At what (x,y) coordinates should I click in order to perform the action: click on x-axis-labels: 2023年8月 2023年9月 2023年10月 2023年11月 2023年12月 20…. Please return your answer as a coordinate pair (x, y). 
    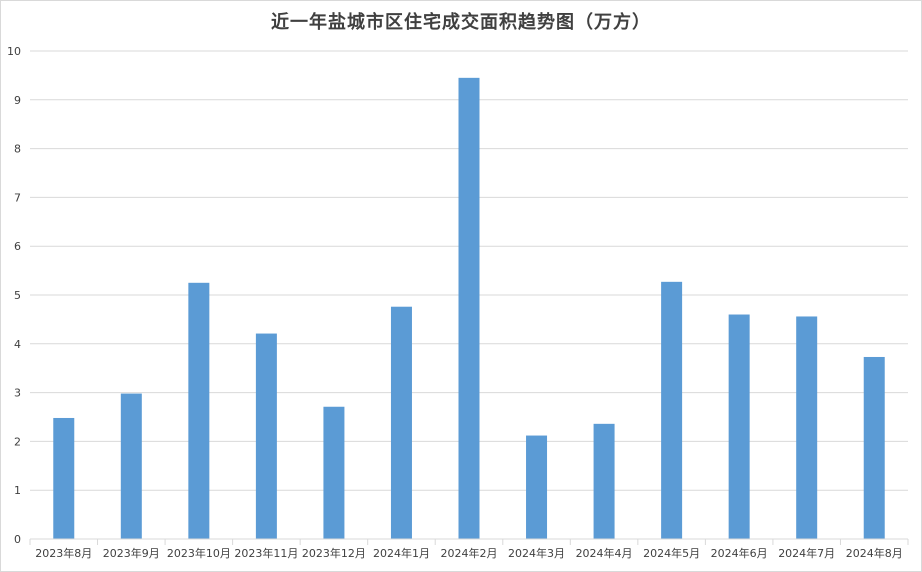
    Looking at the image, I should click on (468, 553).